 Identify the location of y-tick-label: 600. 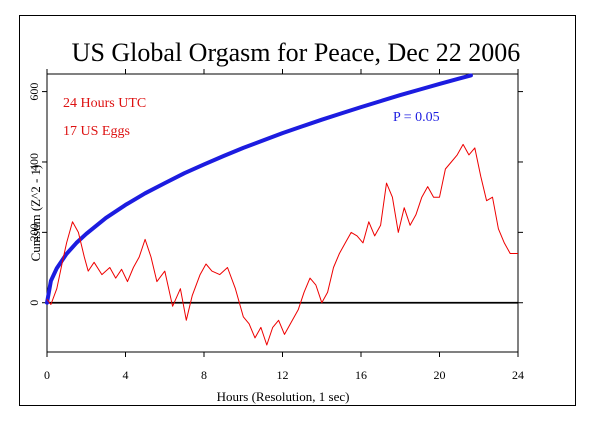
(34, 92).